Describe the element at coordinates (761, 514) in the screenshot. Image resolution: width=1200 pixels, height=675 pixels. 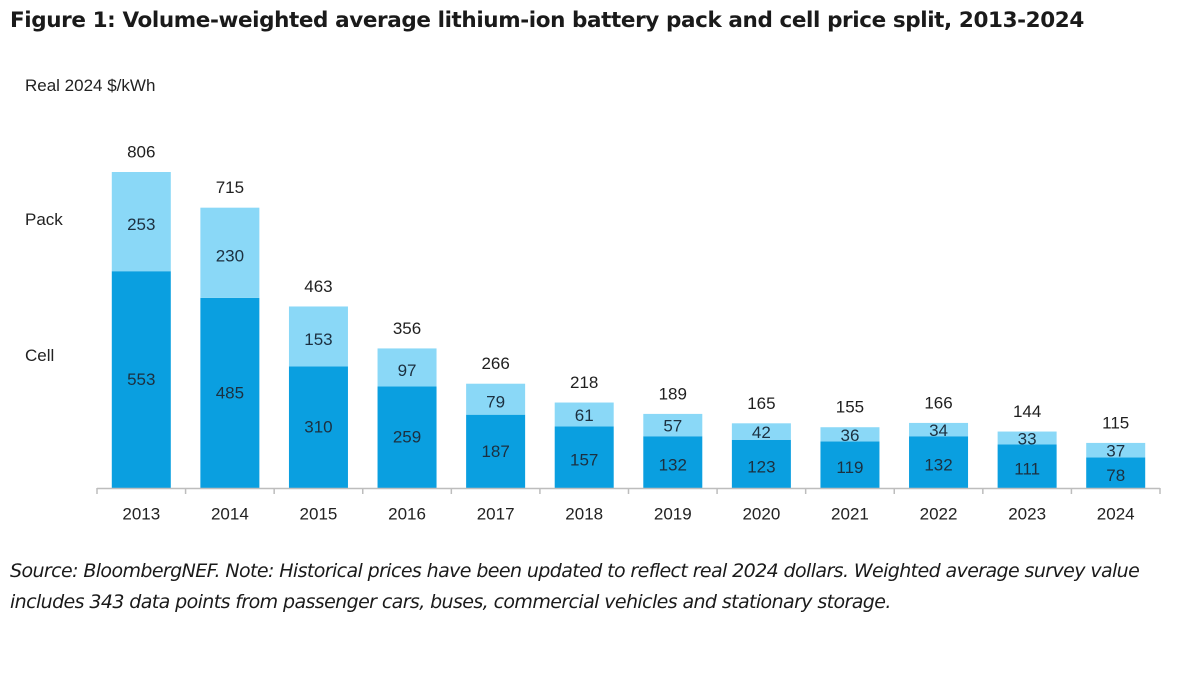
I see `x-tick-label-2020: 2020` at that location.